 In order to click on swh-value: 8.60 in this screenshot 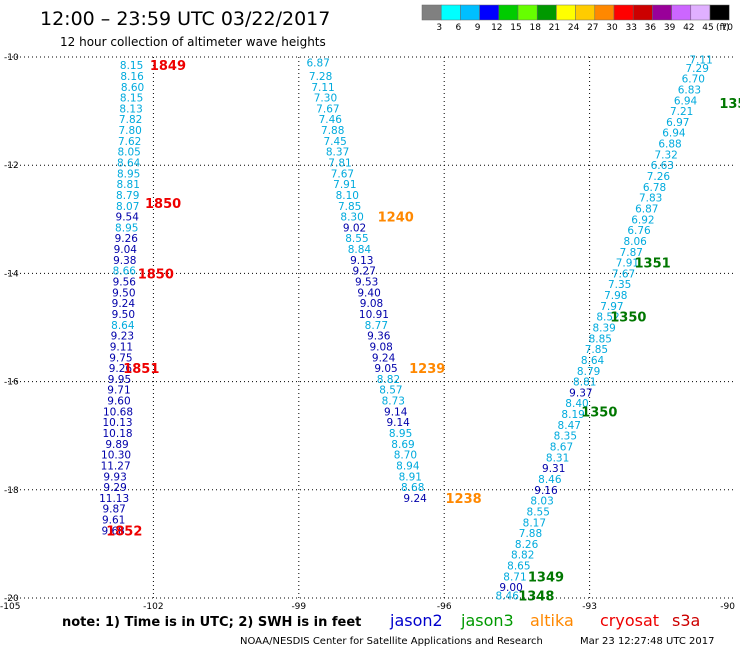, I will do `click(132, 88)`.